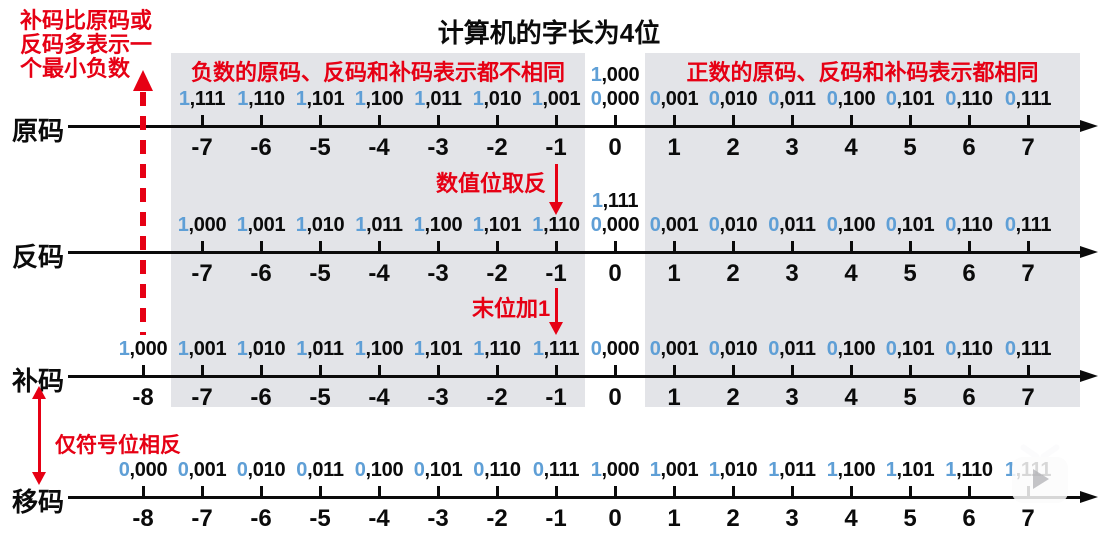 This screenshot has height=538, width=1098. What do you see at coordinates (575, 126) in the screenshot?
I see `axis-line` at bounding box center [575, 126].